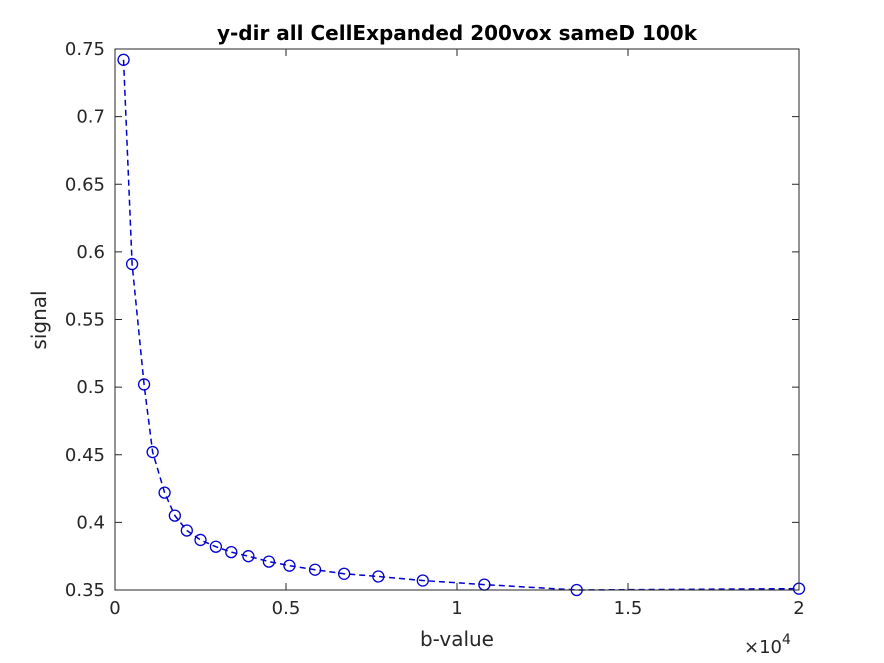  Describe the element at coordinates (39, 319) in the screenshot. I see `y-axis-label: signal` at that location.